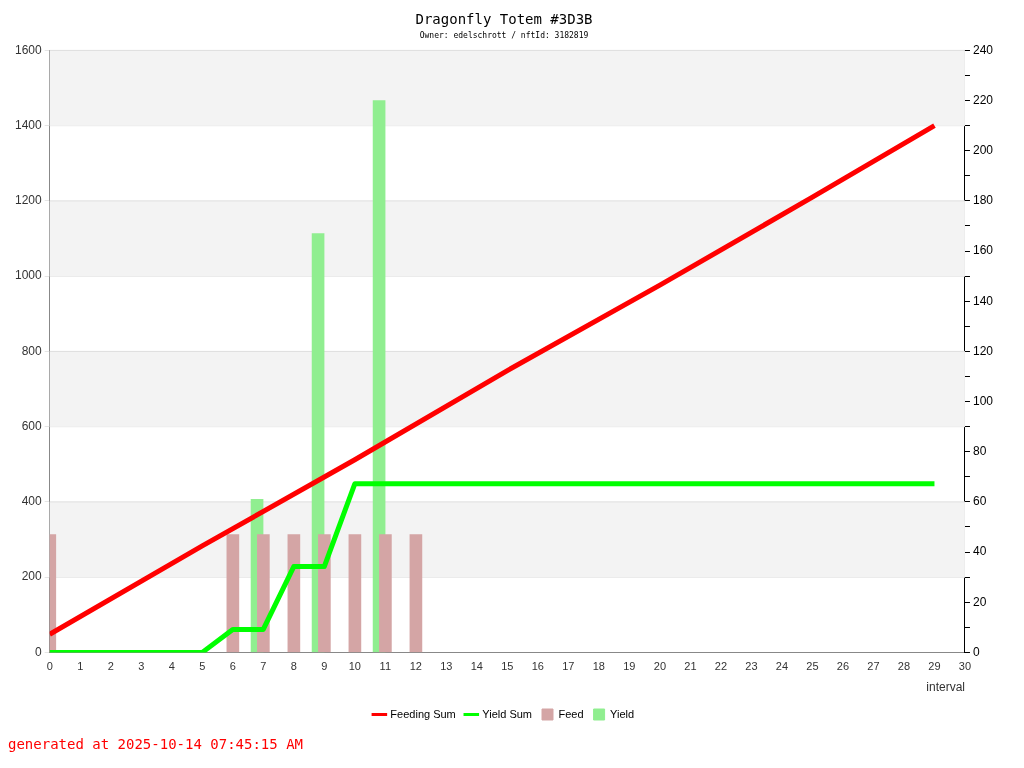 Image resolution: width=1024 pixels, height=768 pixels. What do you see at coordinates (171, 666) in the screenshot?
I see `x-tick-label: 4` at bounding box center [171, 666].